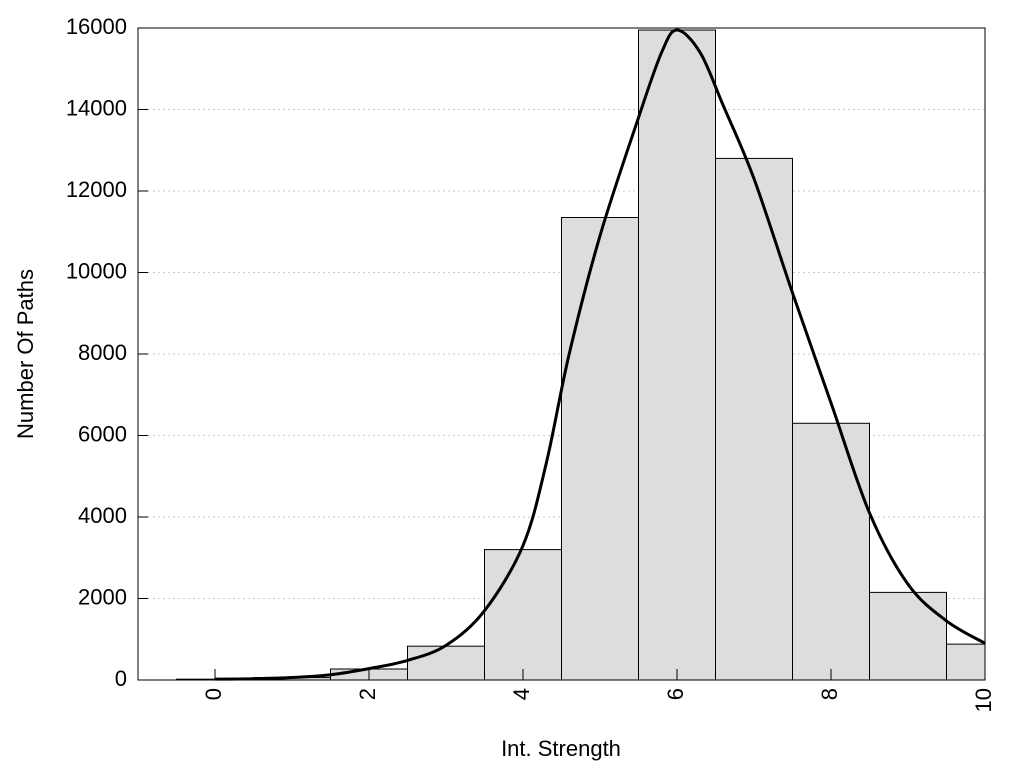 This screenshot has width=1024, height=773. Describe the element at coordinates (96, 107) in the screenshot. I see `y-tick-label: 14000` at that location.